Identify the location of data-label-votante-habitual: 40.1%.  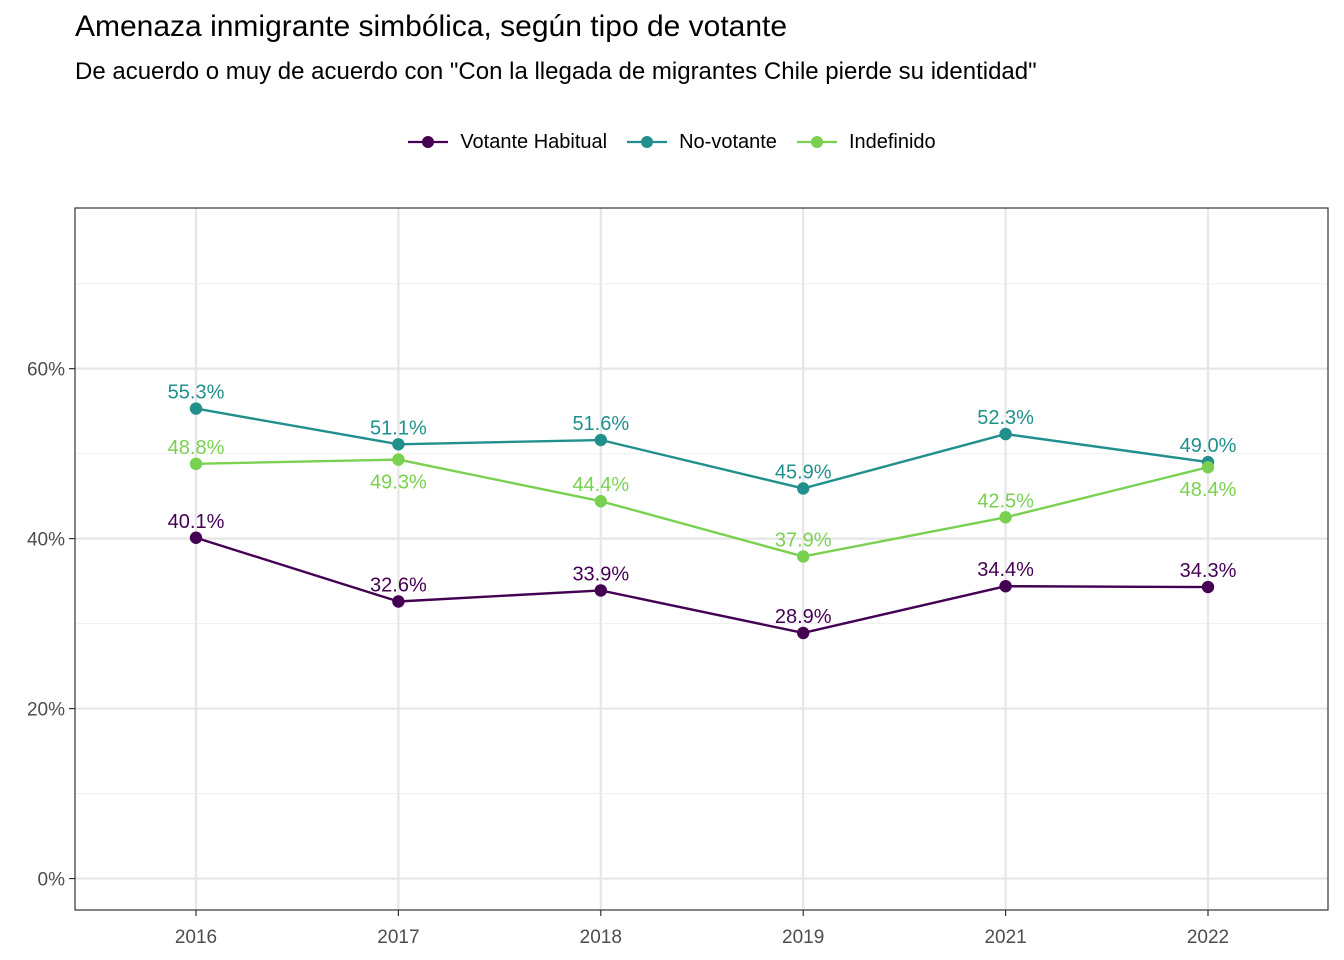
(196, 522).